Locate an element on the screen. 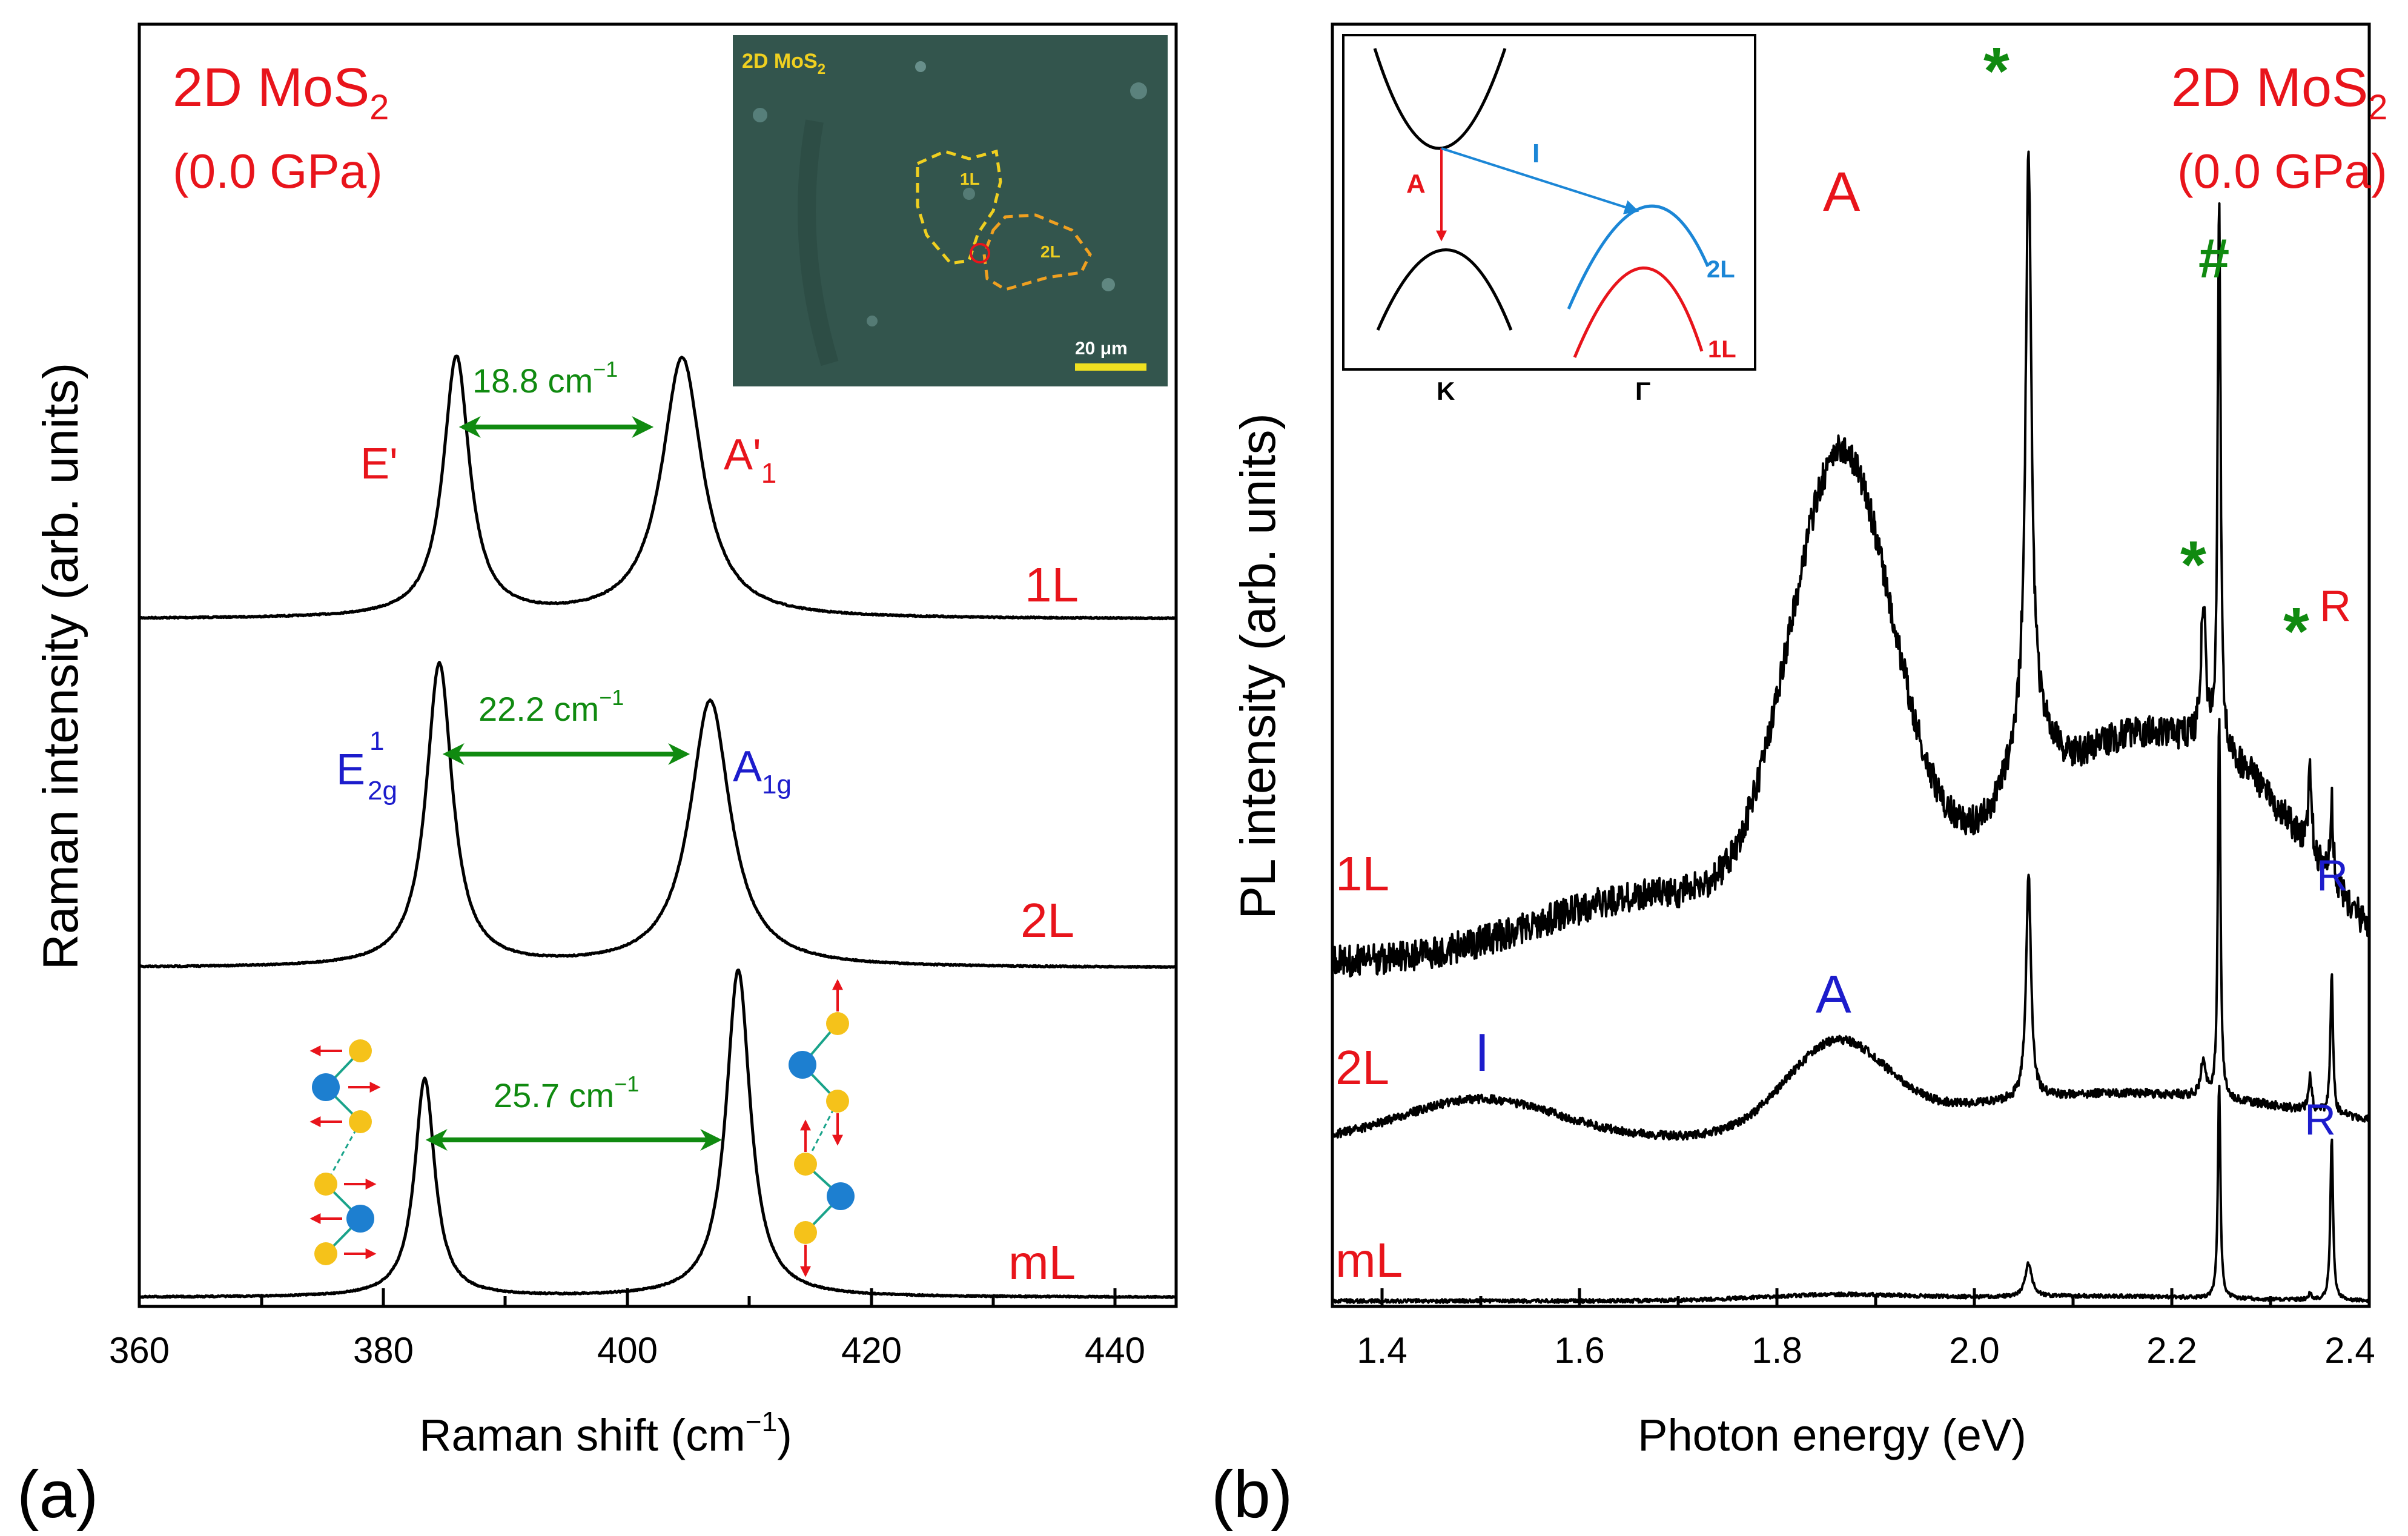  e2g-vibration-diagram is located at coordinates (345, 1152).